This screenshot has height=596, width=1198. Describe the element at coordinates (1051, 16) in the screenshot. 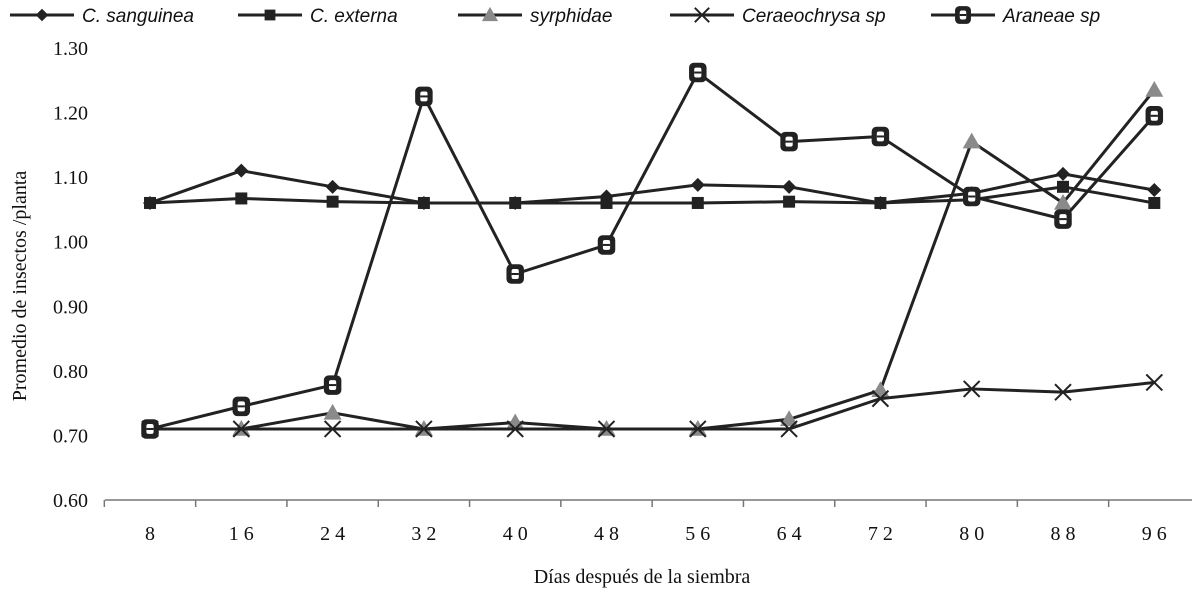

I see `legend-label: Araneae sp` at that location.